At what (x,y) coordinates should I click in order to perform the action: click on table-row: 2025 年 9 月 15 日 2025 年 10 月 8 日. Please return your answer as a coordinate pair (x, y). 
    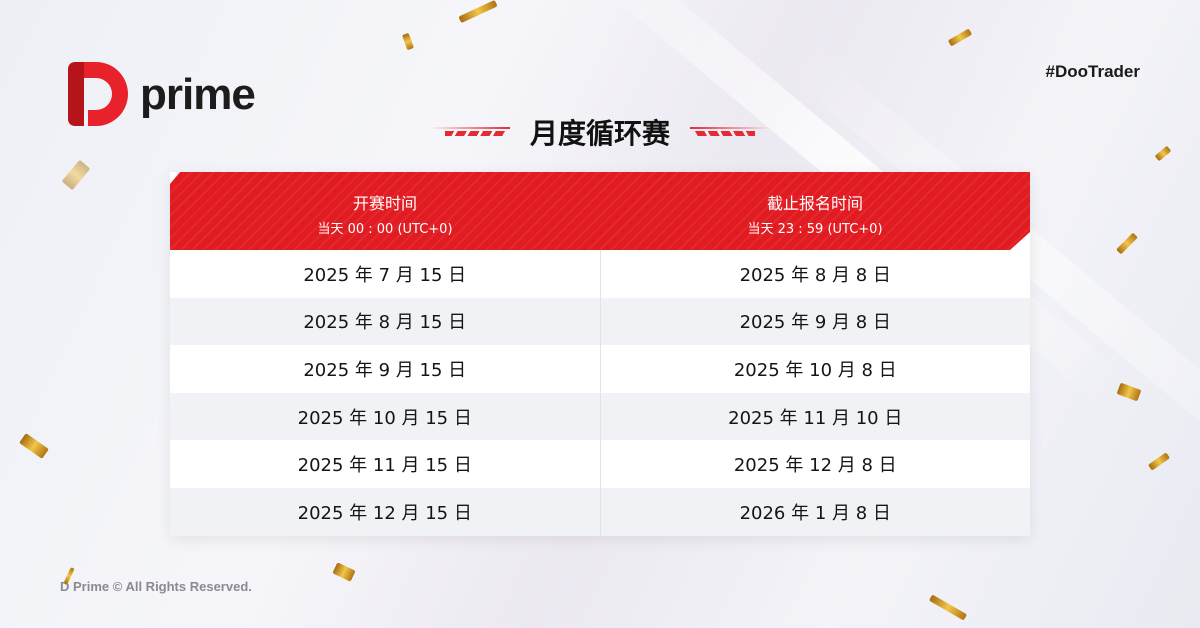
    Looking at the image, I should click on (600, 369).